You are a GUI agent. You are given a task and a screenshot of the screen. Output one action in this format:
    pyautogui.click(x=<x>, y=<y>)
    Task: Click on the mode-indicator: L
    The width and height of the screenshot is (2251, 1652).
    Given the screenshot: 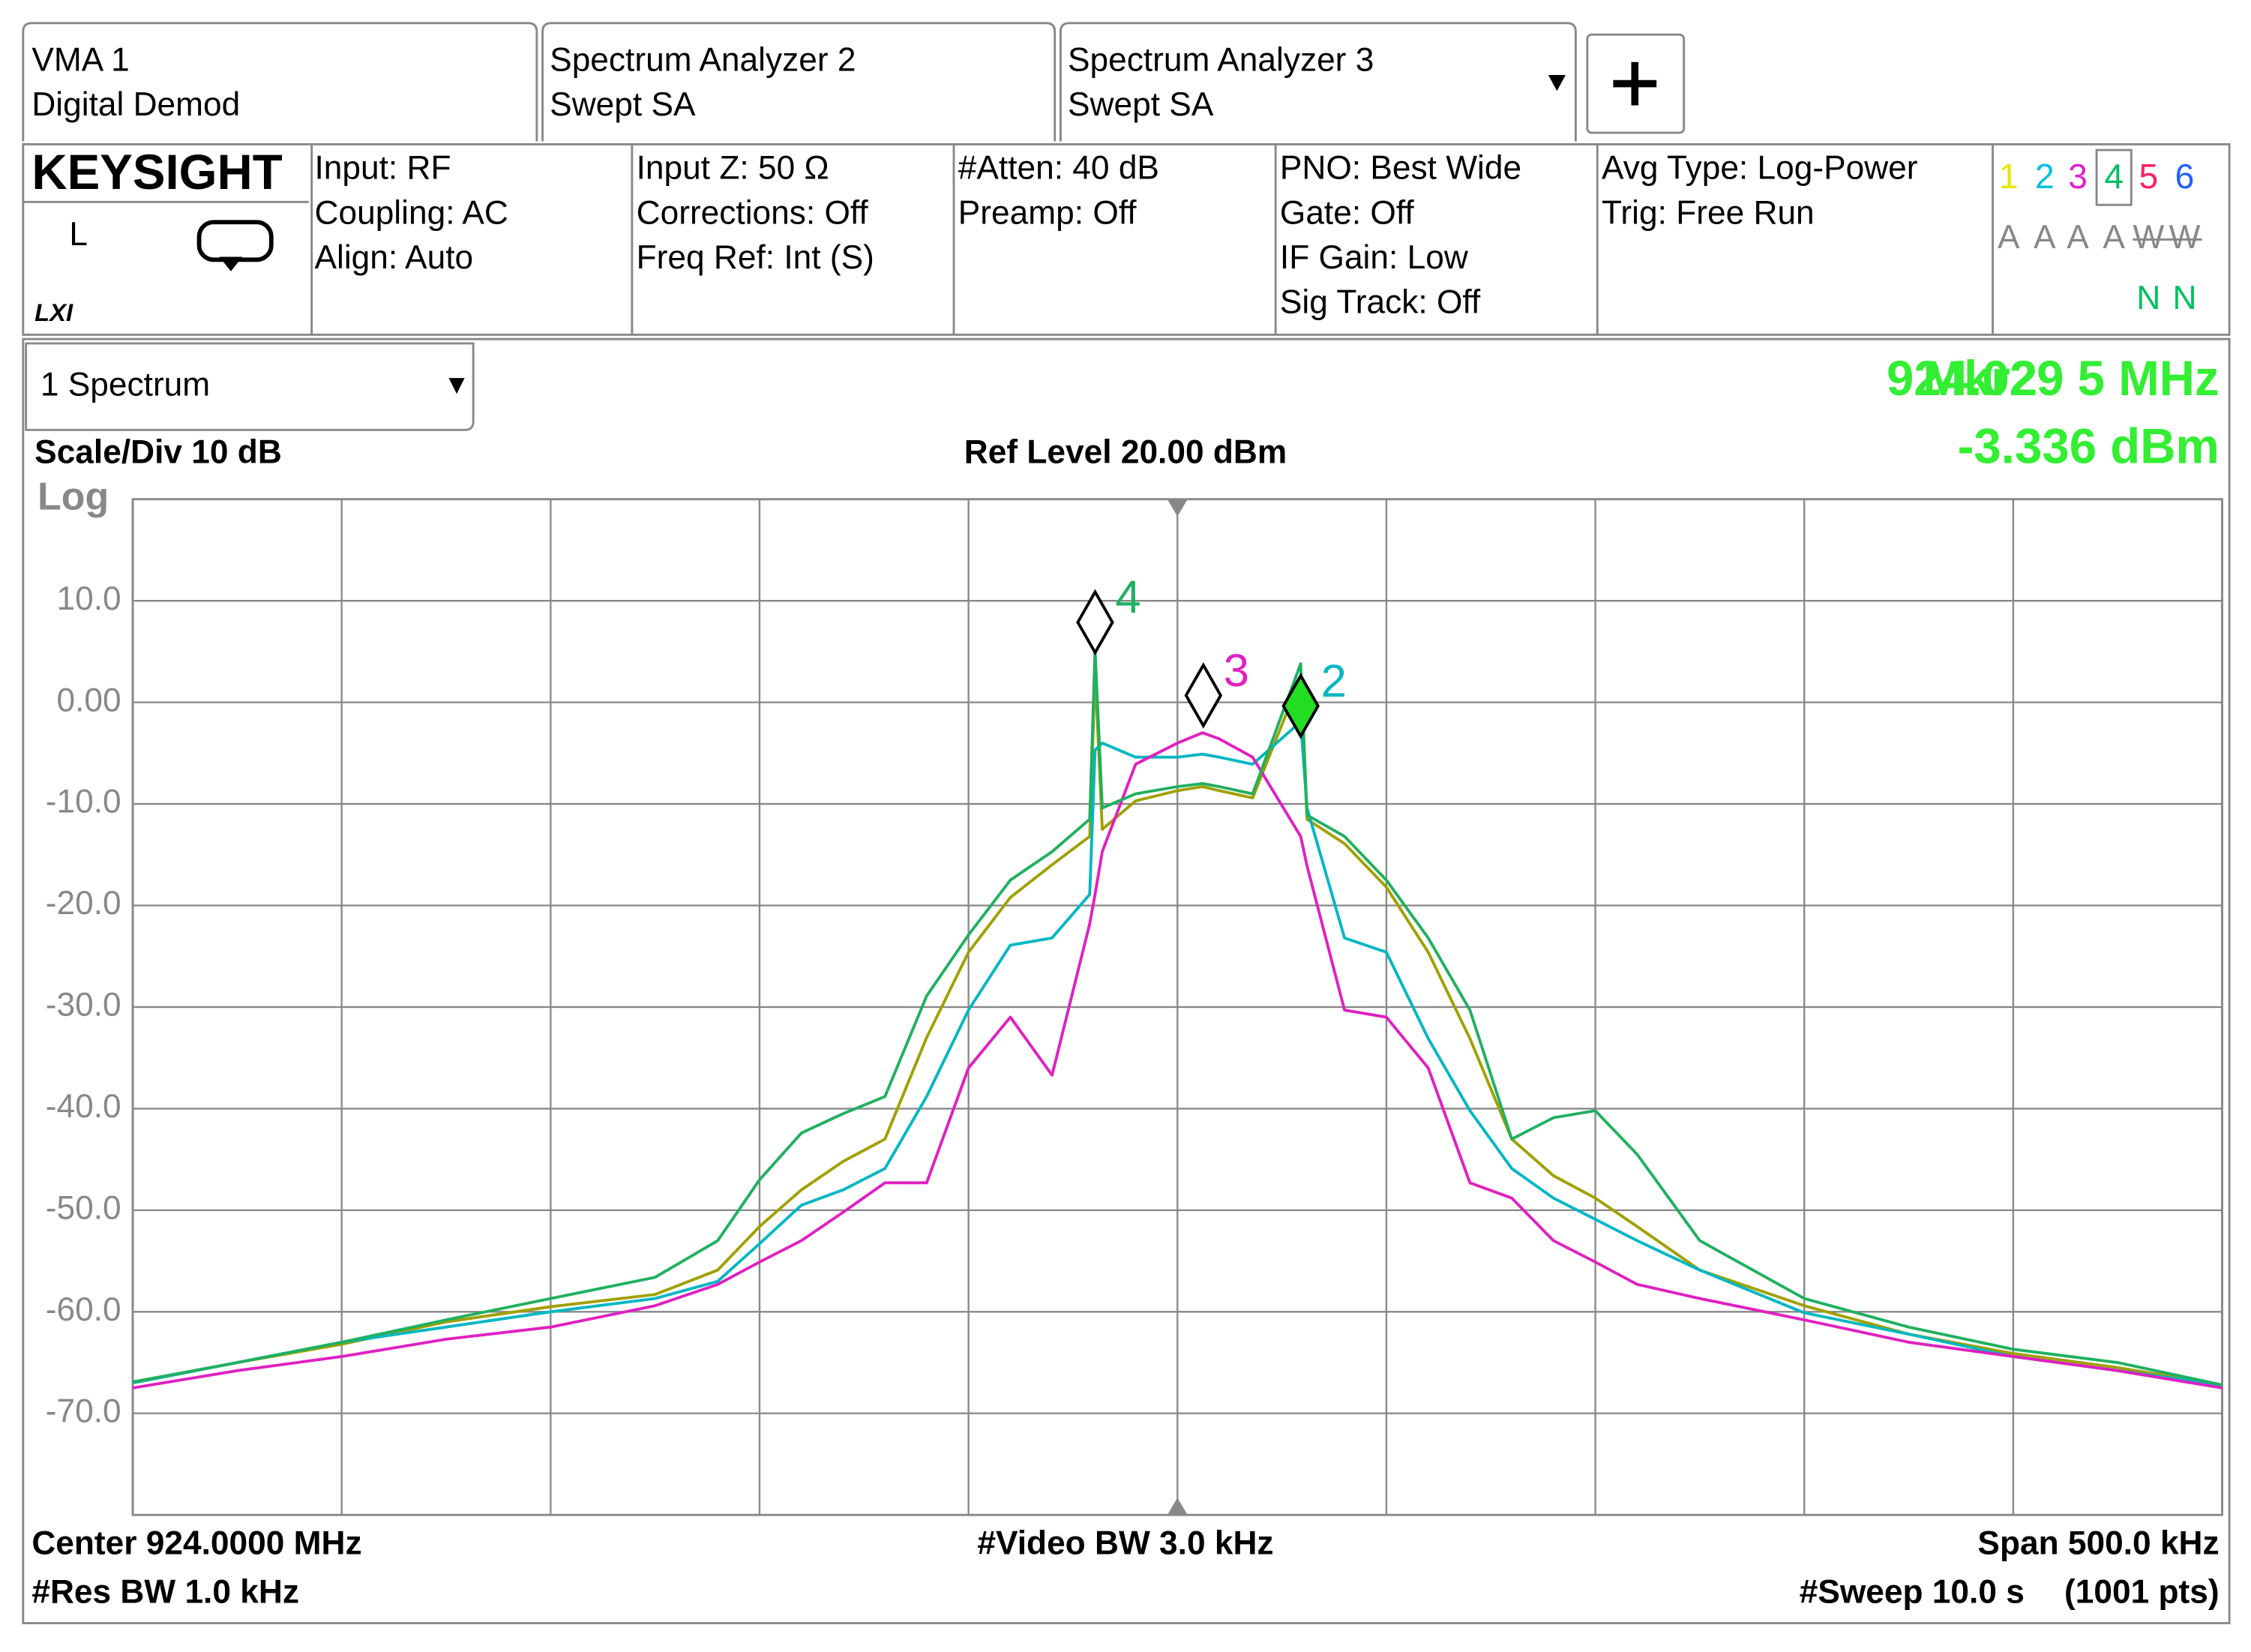 What is the action you would take?
    pyautogui.click(x=78, y=235)
    